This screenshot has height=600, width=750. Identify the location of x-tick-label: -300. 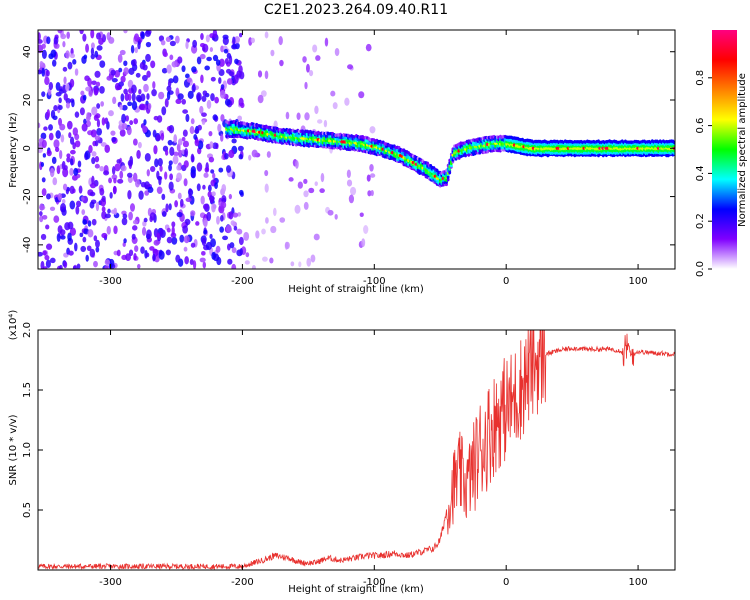
(110, 582).